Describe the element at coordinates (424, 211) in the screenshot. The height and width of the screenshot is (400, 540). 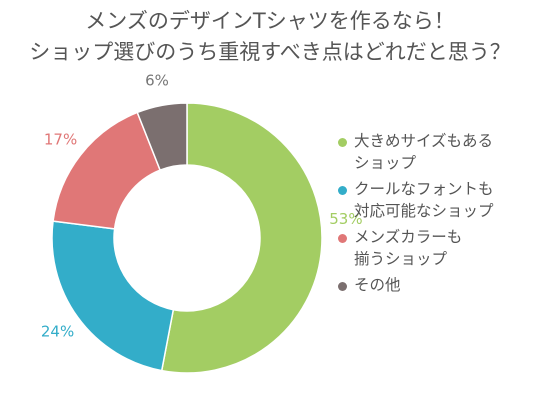
I see `legend-label-line-2: 対応可能なショップ` at that location.